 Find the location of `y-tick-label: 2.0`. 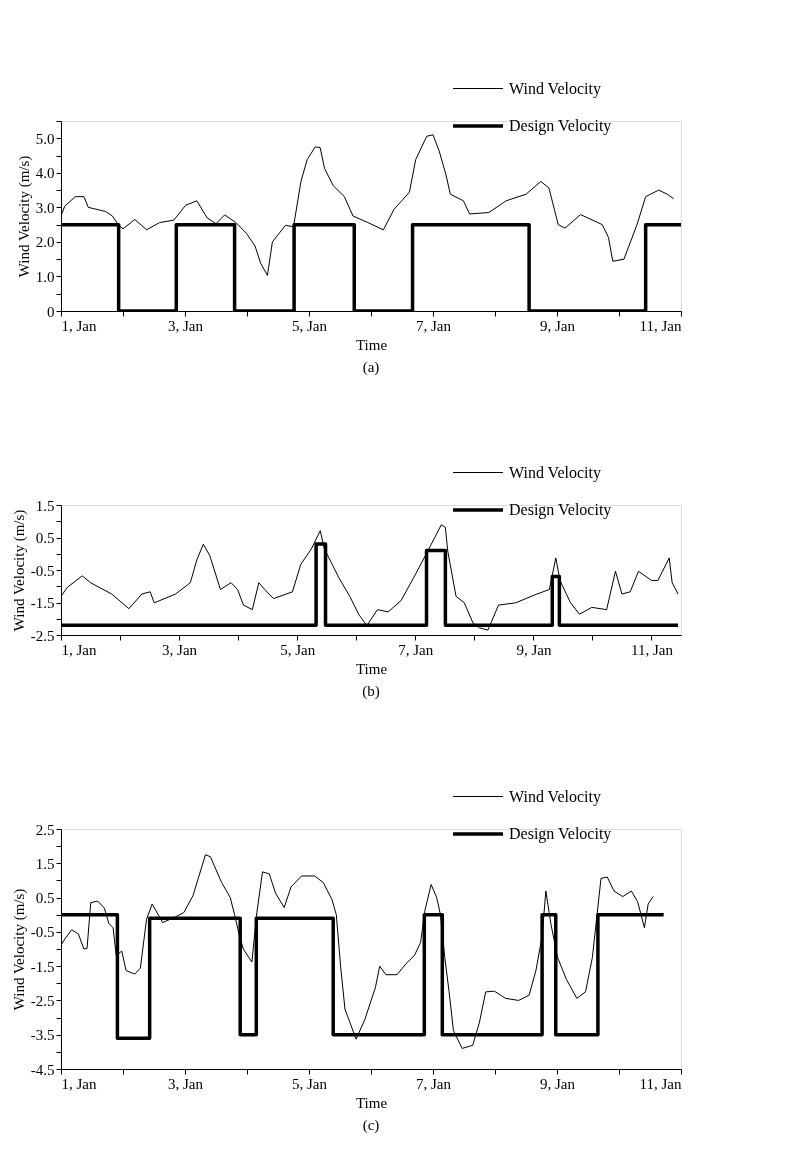

y-tick-label: 2.0 is located at coordinates (45, 242).